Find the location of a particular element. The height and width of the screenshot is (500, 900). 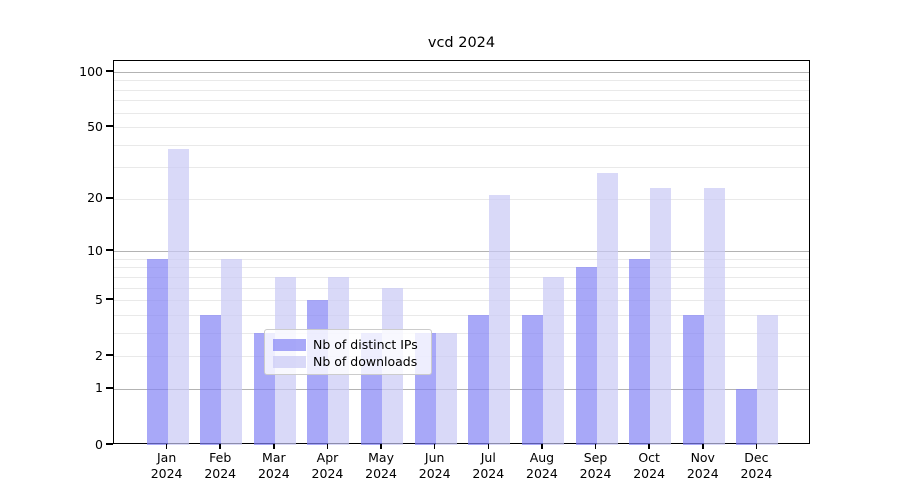

y-tick-label: 2 is located at coordinates (99, 355).